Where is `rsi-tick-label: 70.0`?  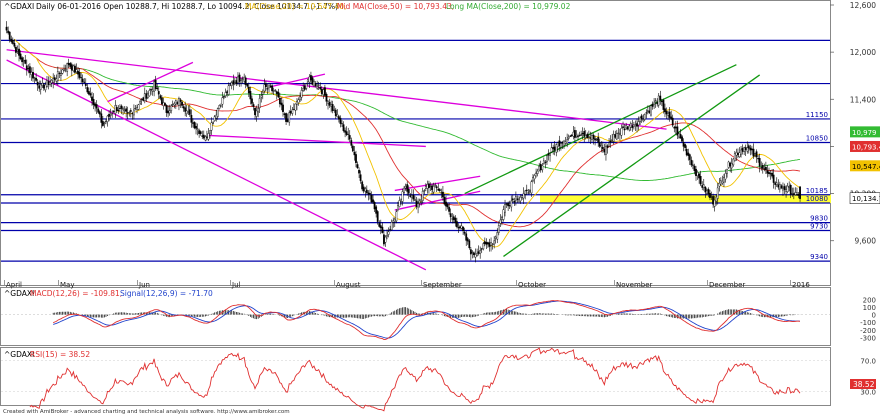 rsi-tick-label: 70.0 is located at coordinates (868, 361).